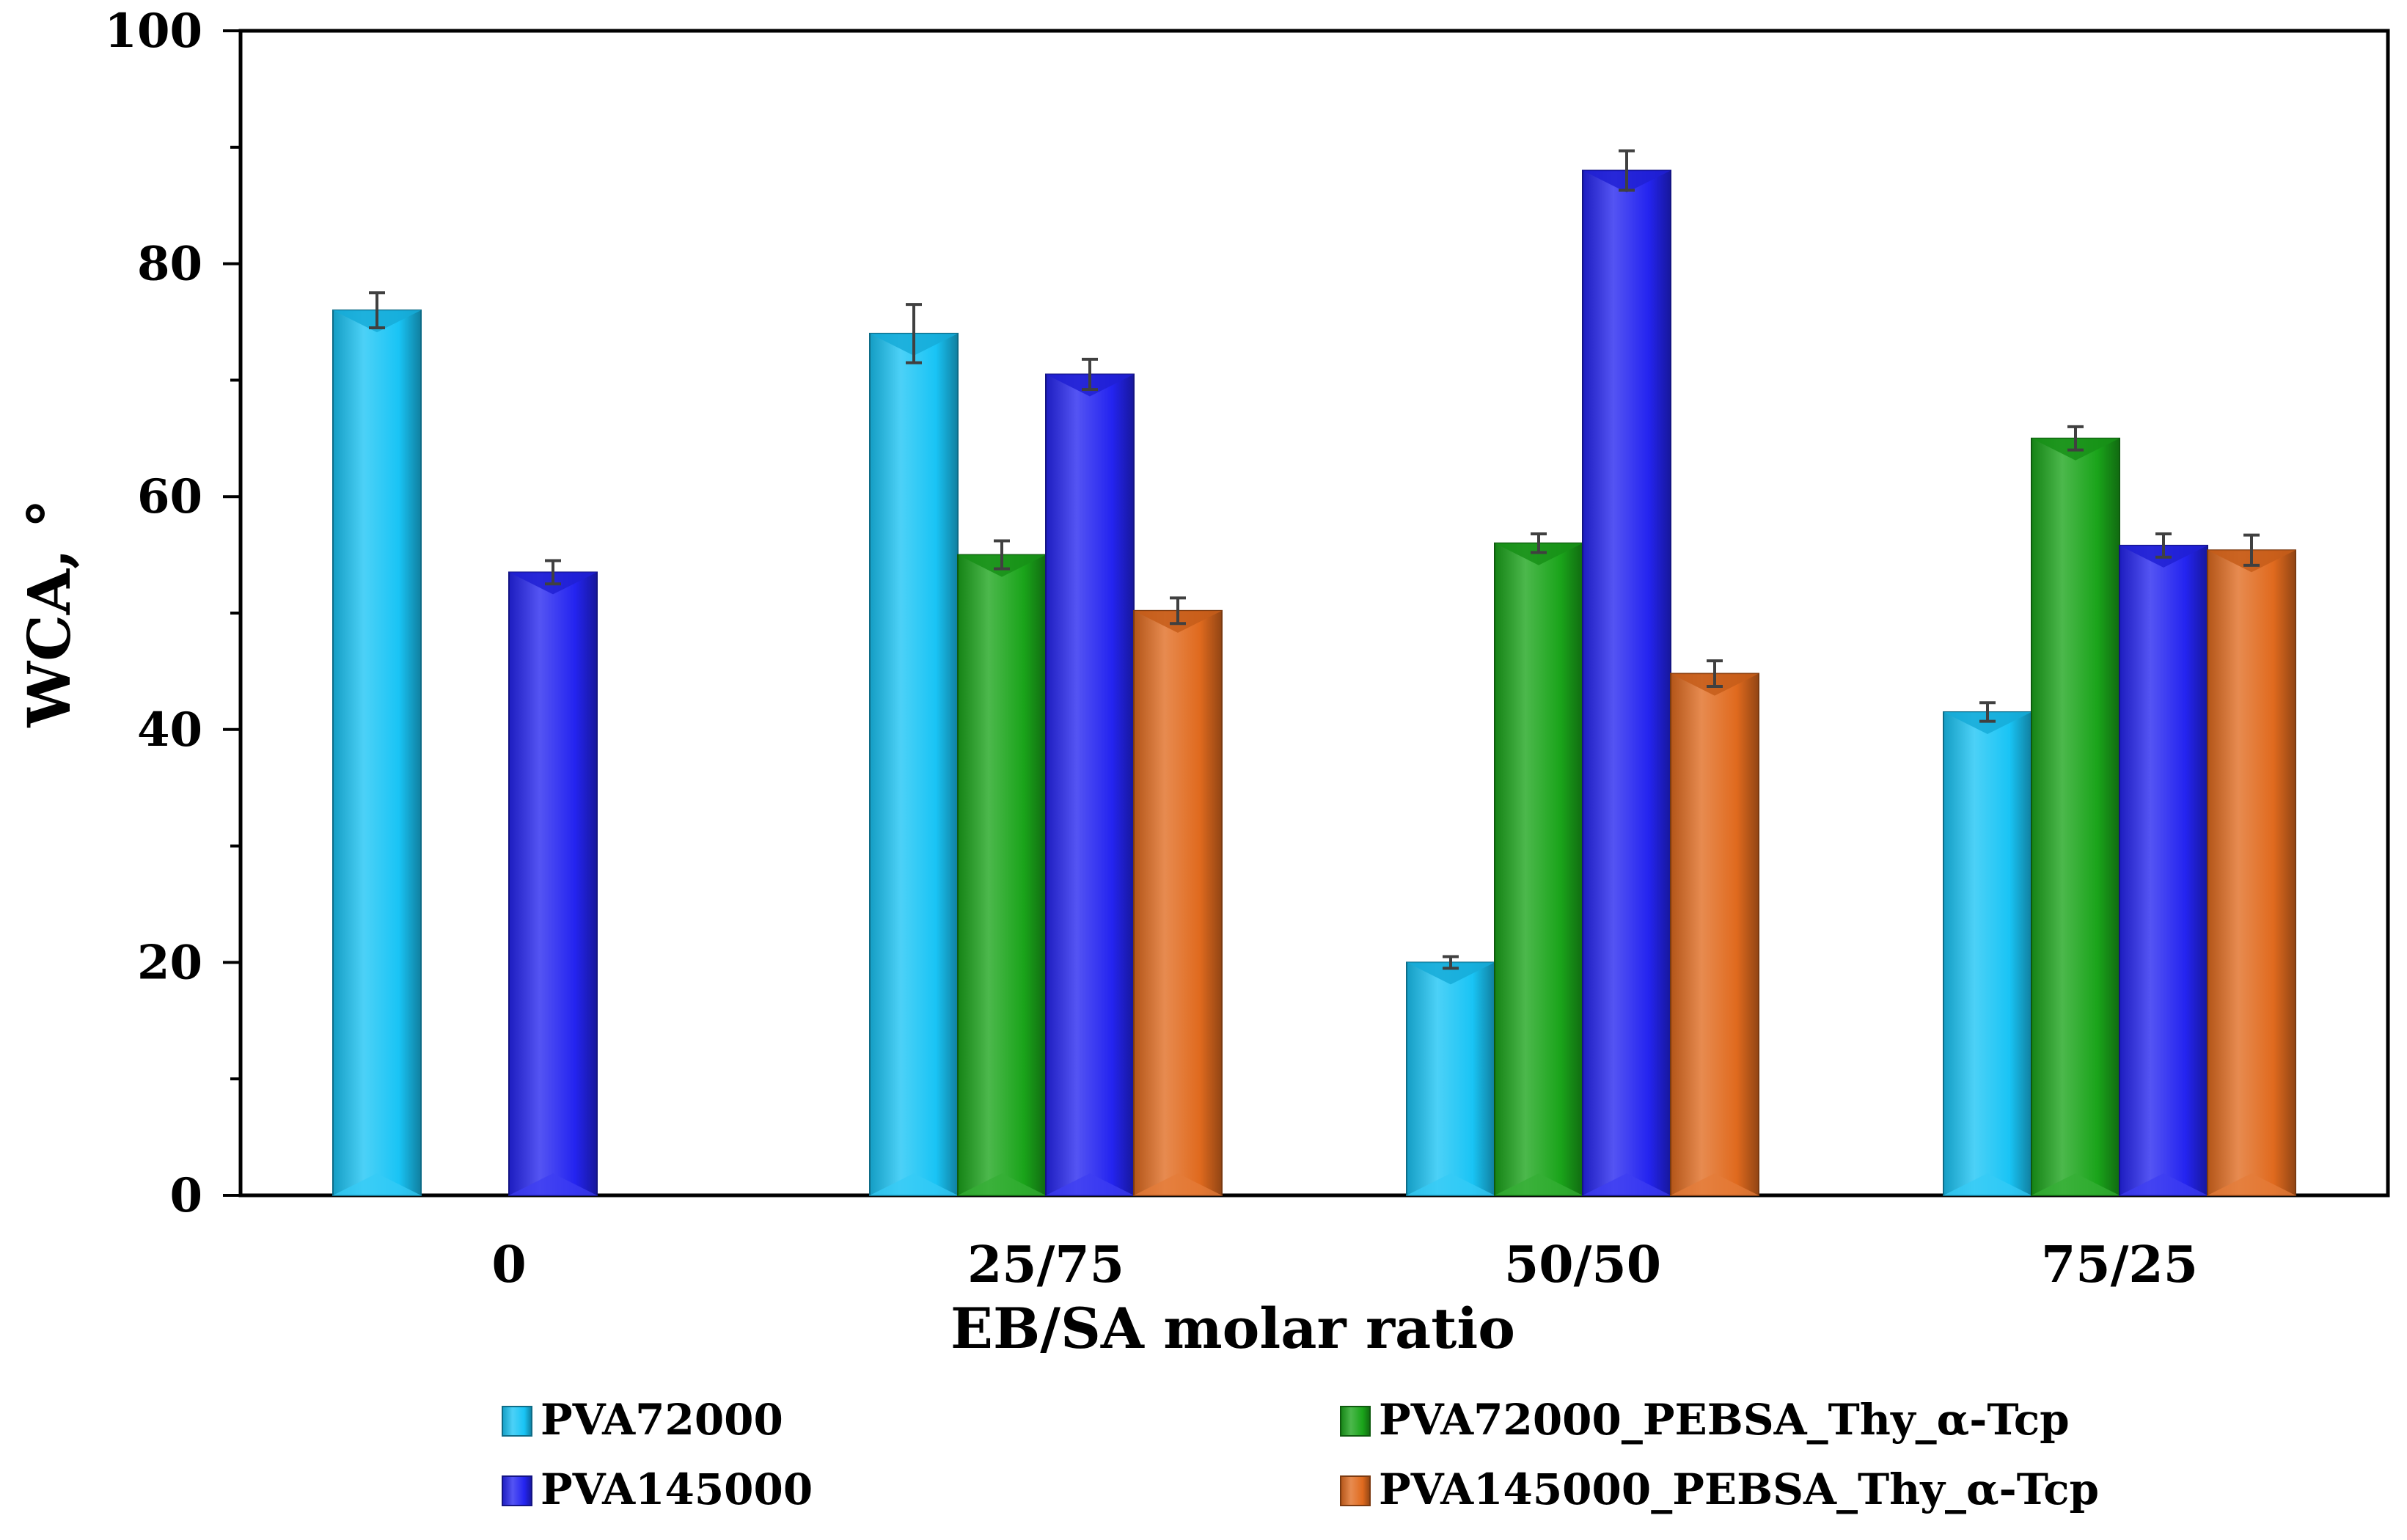  Describe the element at coordinates (169, 730) in the screenshot. I see `y-tick-label: 40` at that location.